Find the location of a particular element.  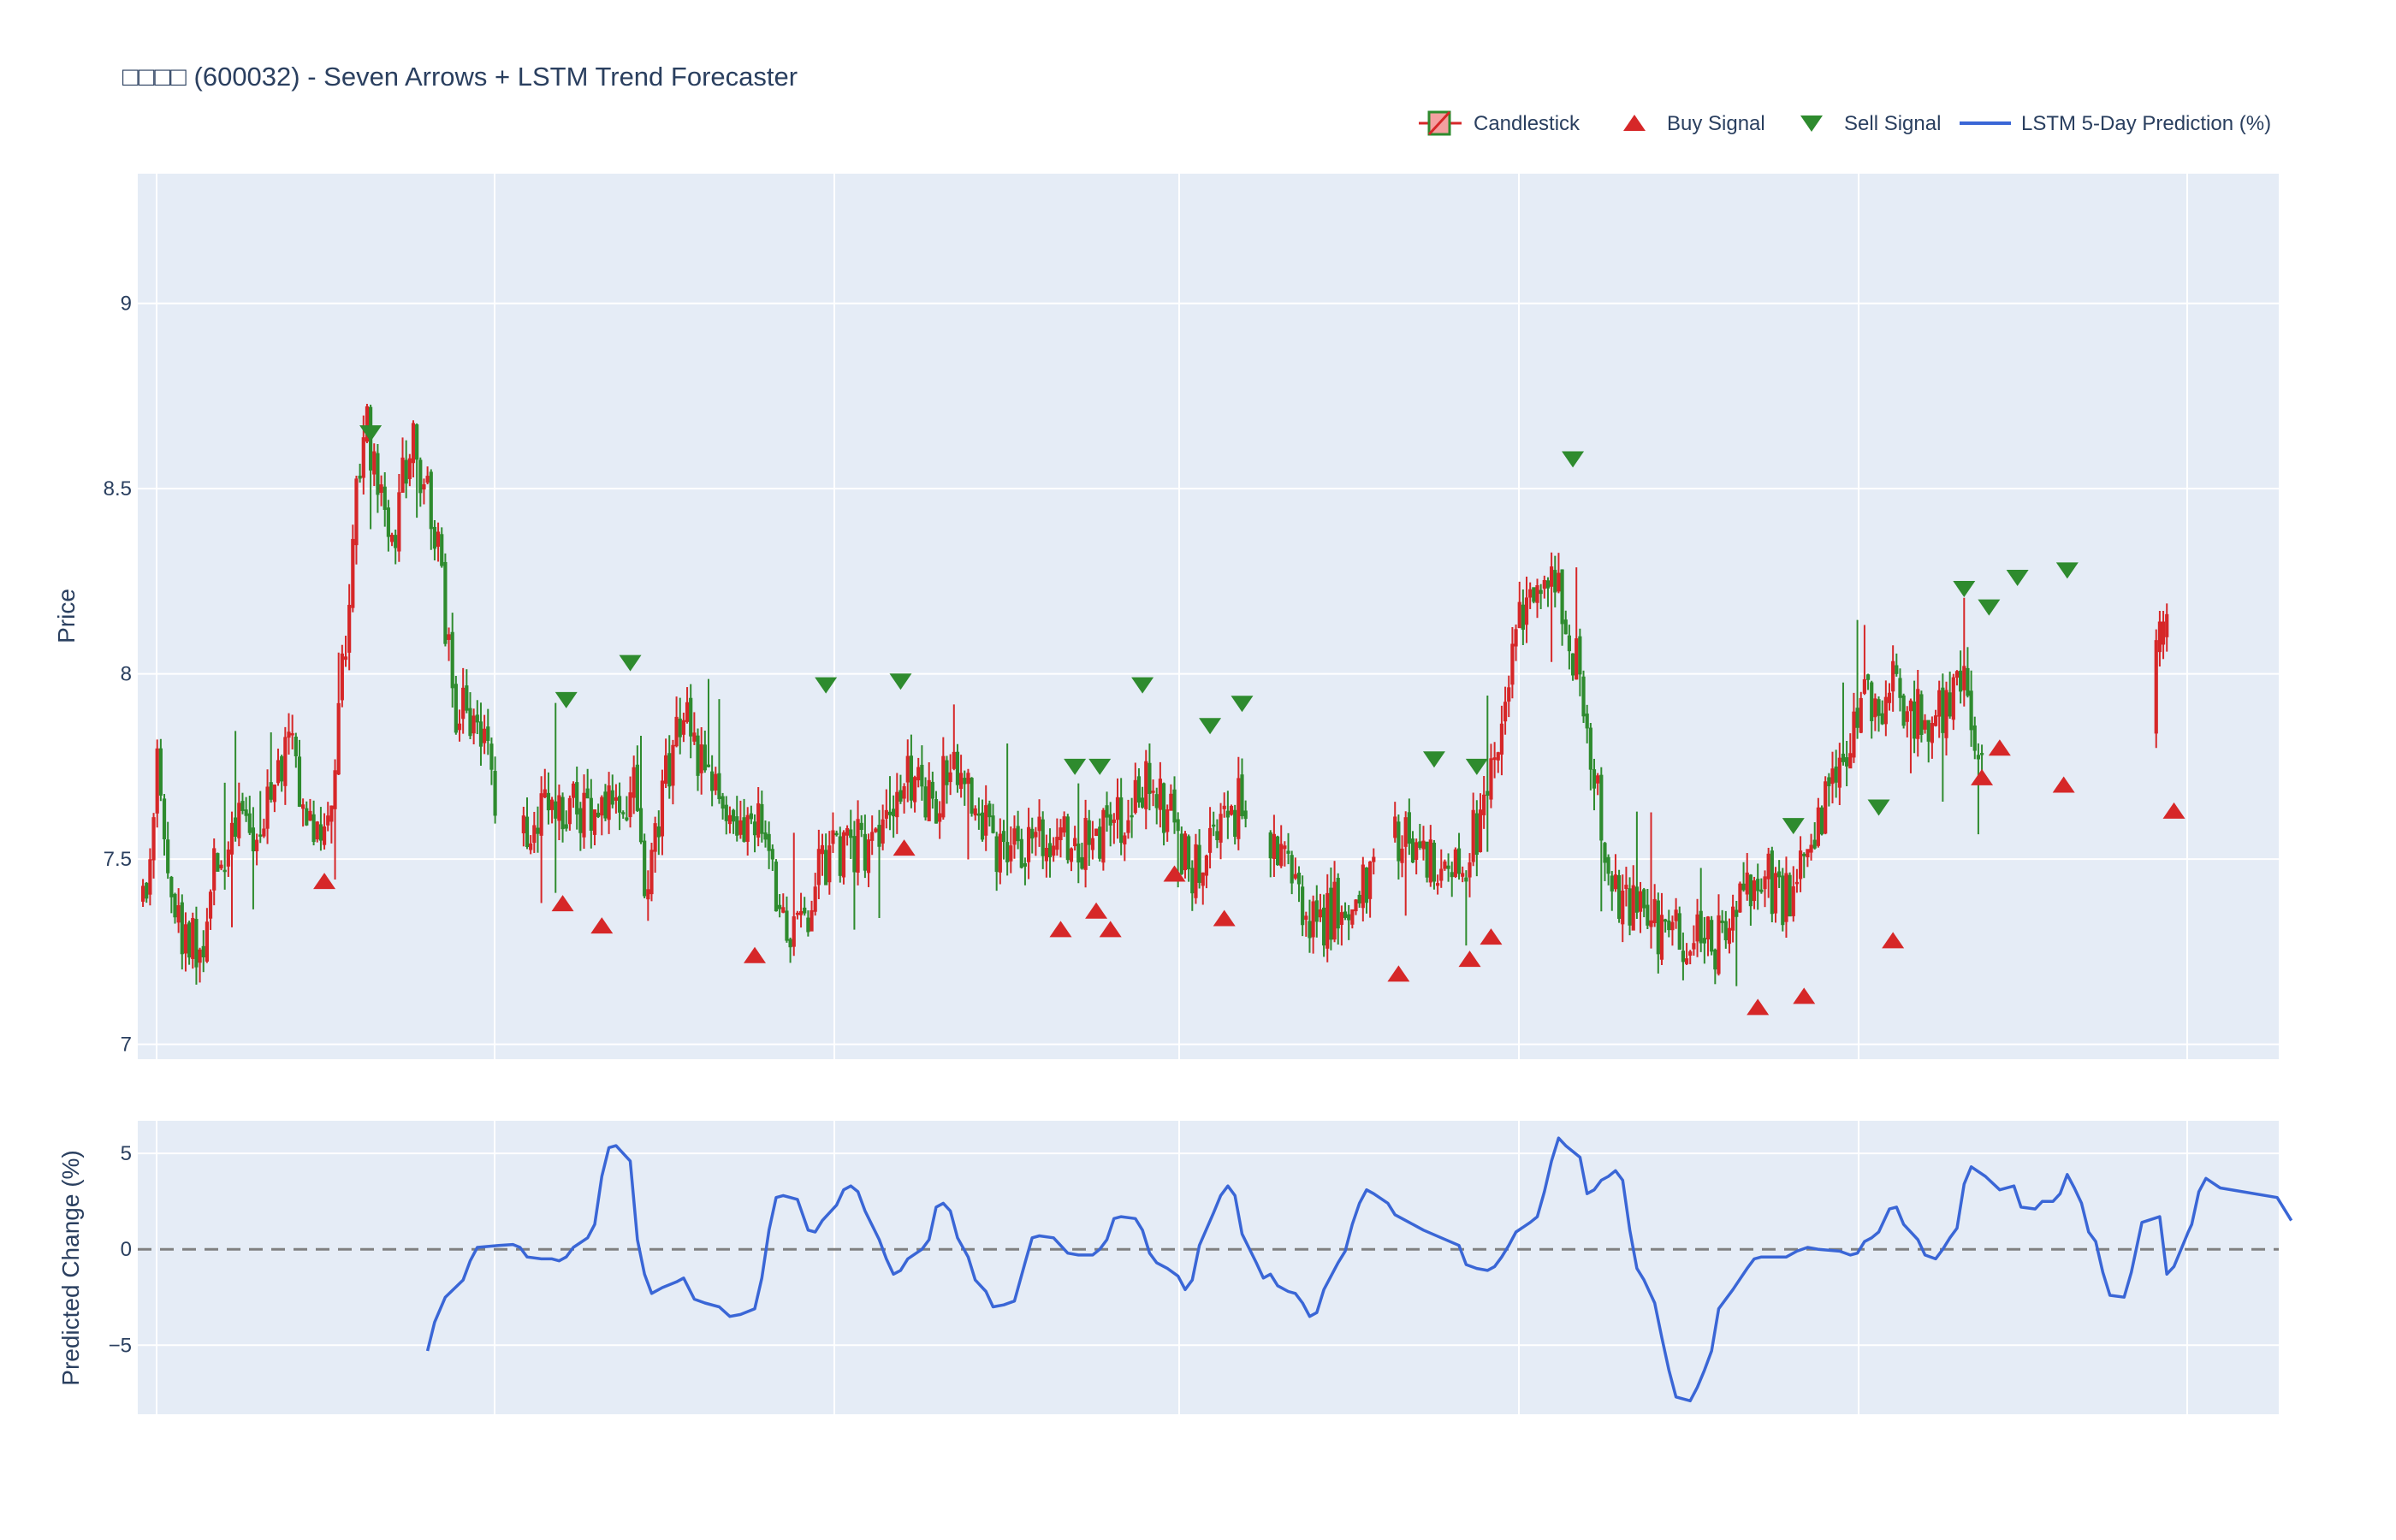

price-y-tick-label: 8.5 is located at coordinates (118, 488).